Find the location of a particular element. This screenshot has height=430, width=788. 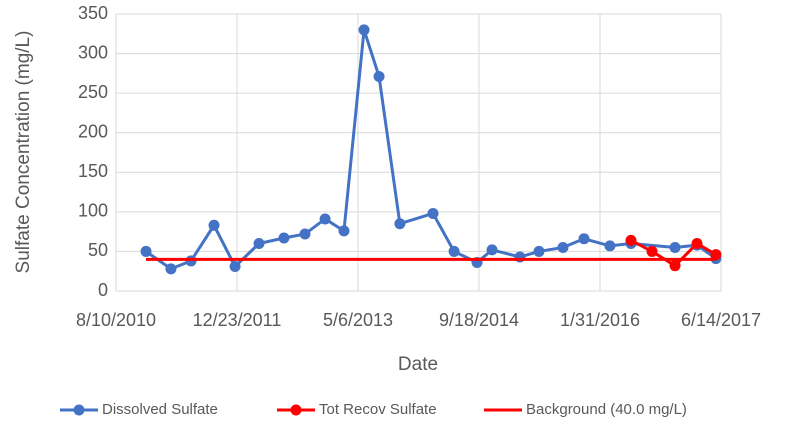

x-tick-label: 8/10/2010 is located at coordinates (116, 320).